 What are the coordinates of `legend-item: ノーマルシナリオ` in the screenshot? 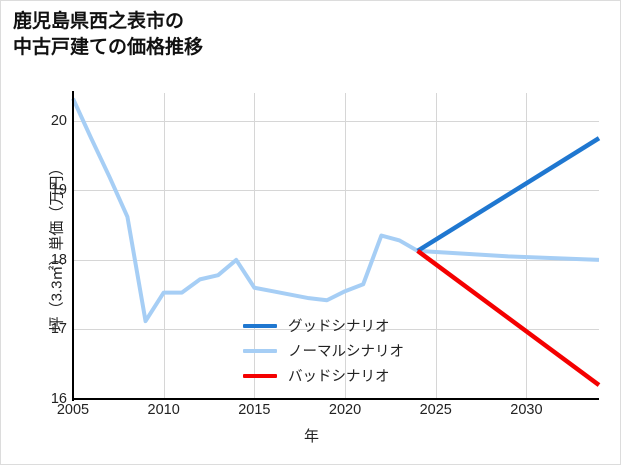 It's located at (340, 350).